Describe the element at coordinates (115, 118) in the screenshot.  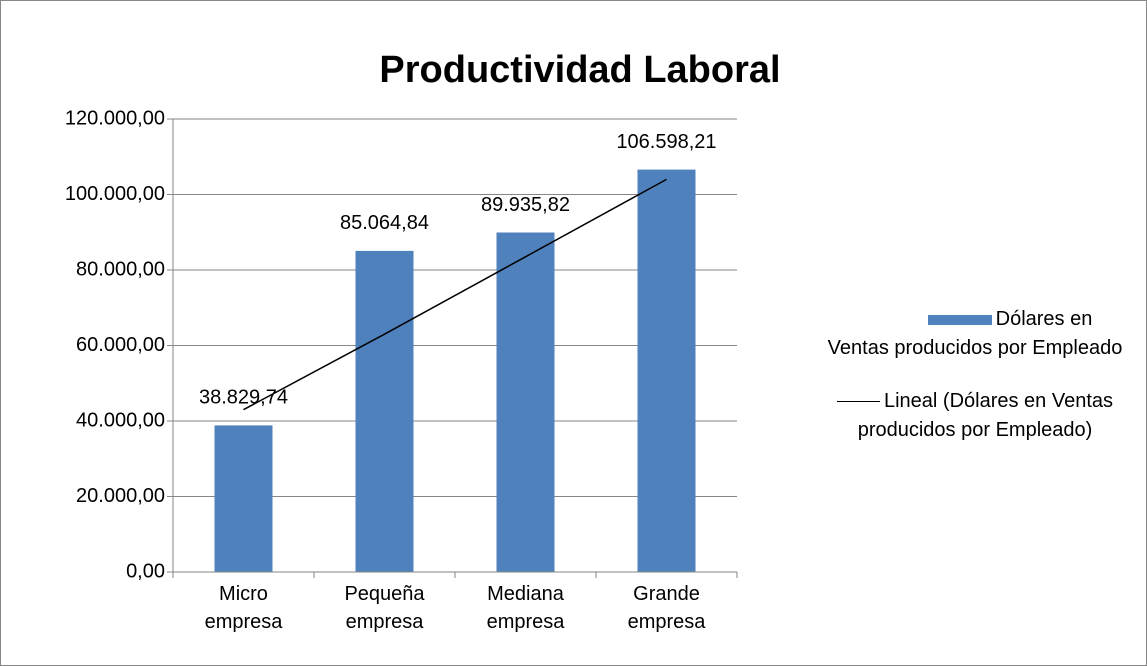
I see `y-tick-label: 120.000,00` at that location.